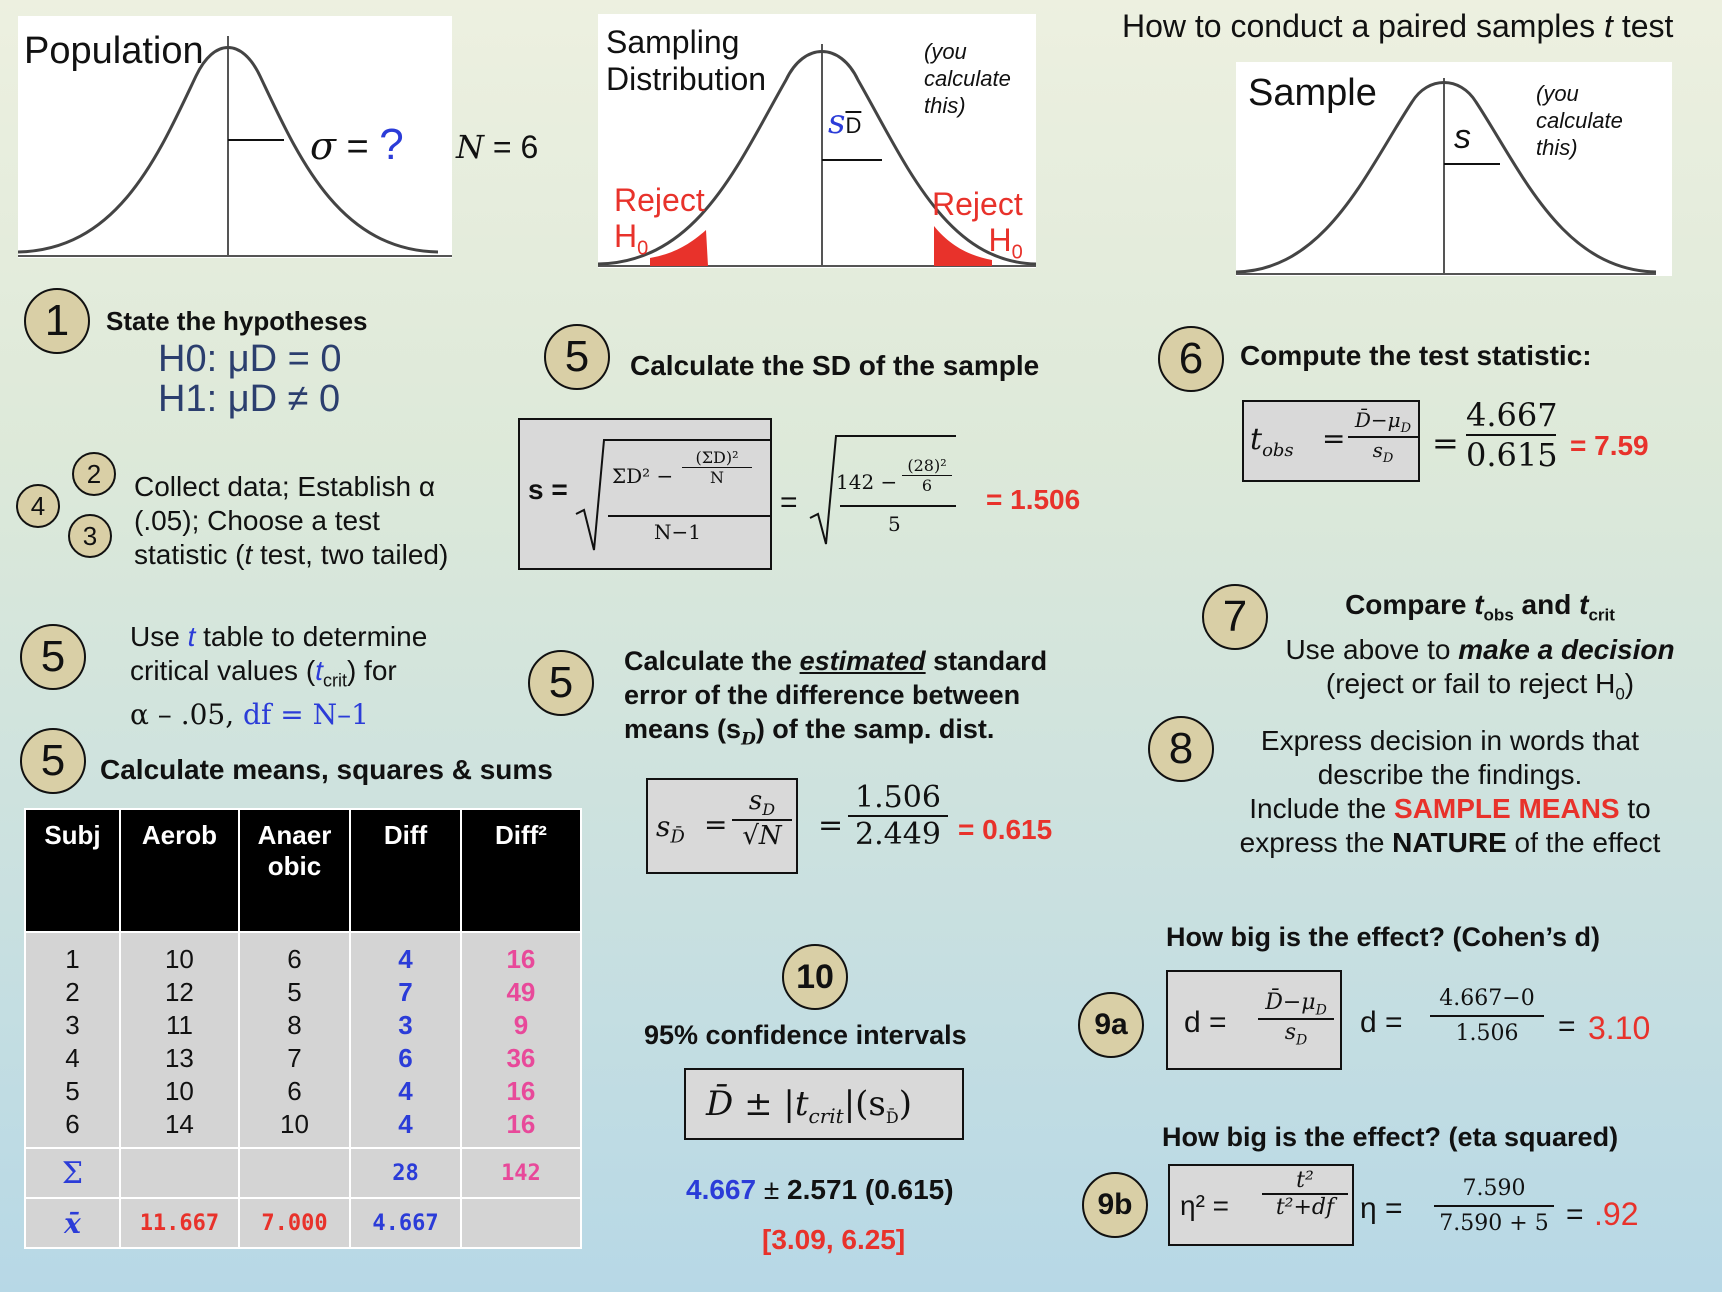  What do you see at coordinates (963, 246) in the screenshot?
I see `right-reject-region` at bounding box center [963, 246].